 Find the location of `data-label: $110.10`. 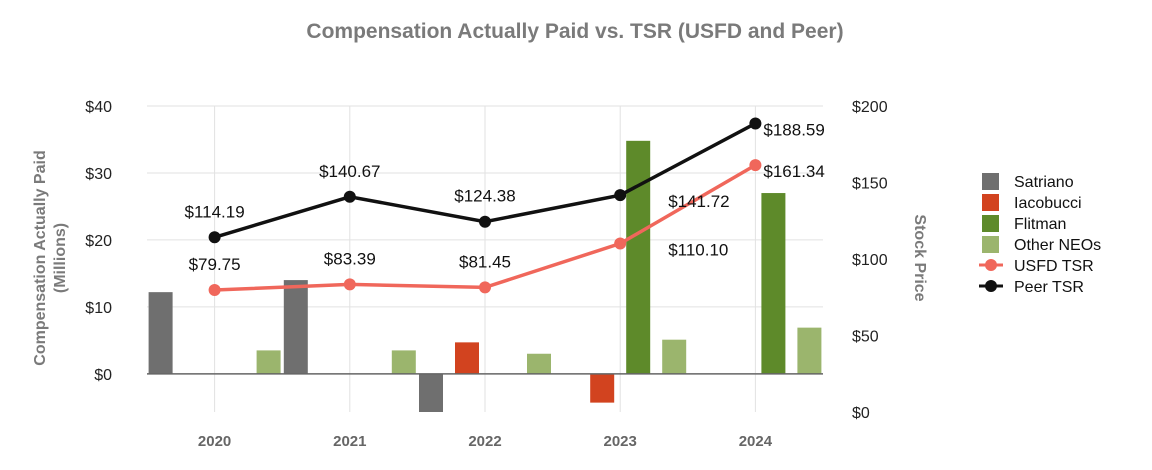

data-label: $110.10 is located at coordinates (698, 250).